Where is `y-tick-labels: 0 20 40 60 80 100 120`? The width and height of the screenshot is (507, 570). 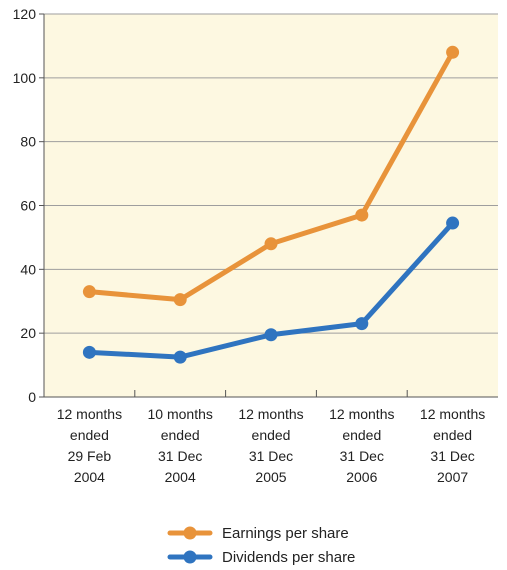
y-tick-labels: 0 20 40 60 80 100 120 is located at coordinates (25, 205).